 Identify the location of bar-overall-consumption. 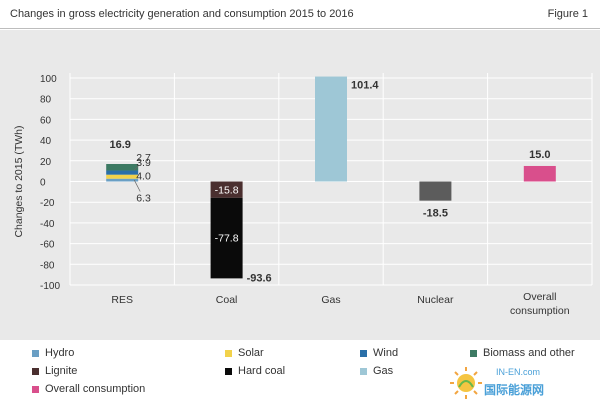
(539, 173).